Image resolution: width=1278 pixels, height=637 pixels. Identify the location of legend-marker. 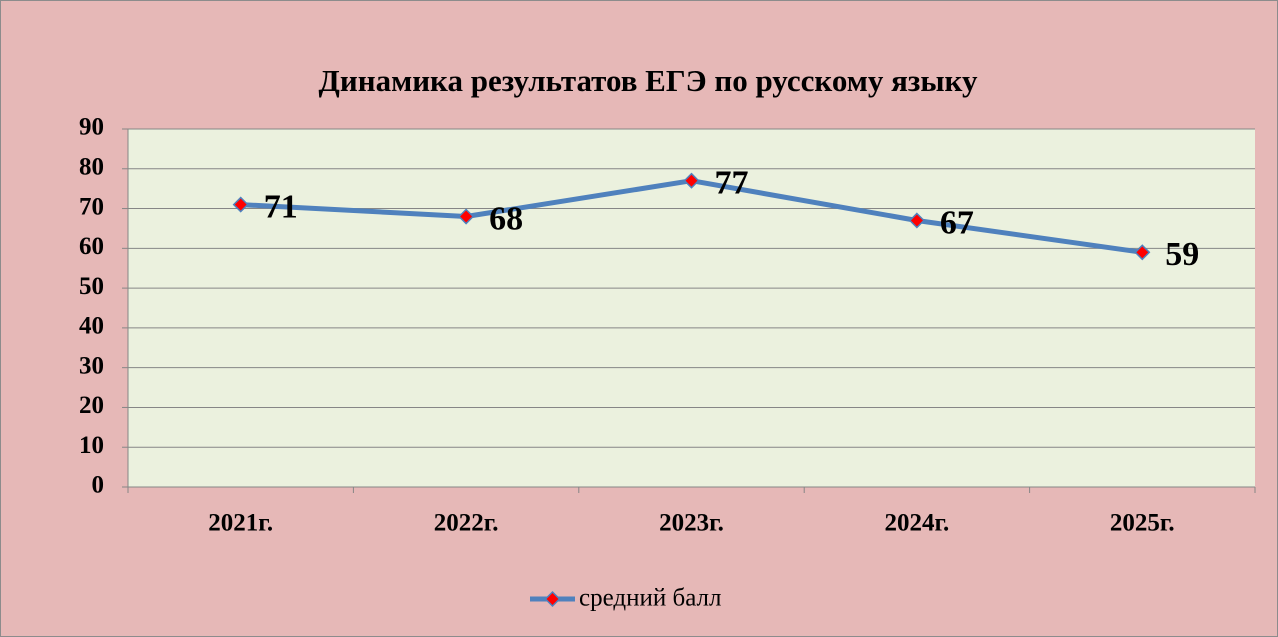
(552, 599).